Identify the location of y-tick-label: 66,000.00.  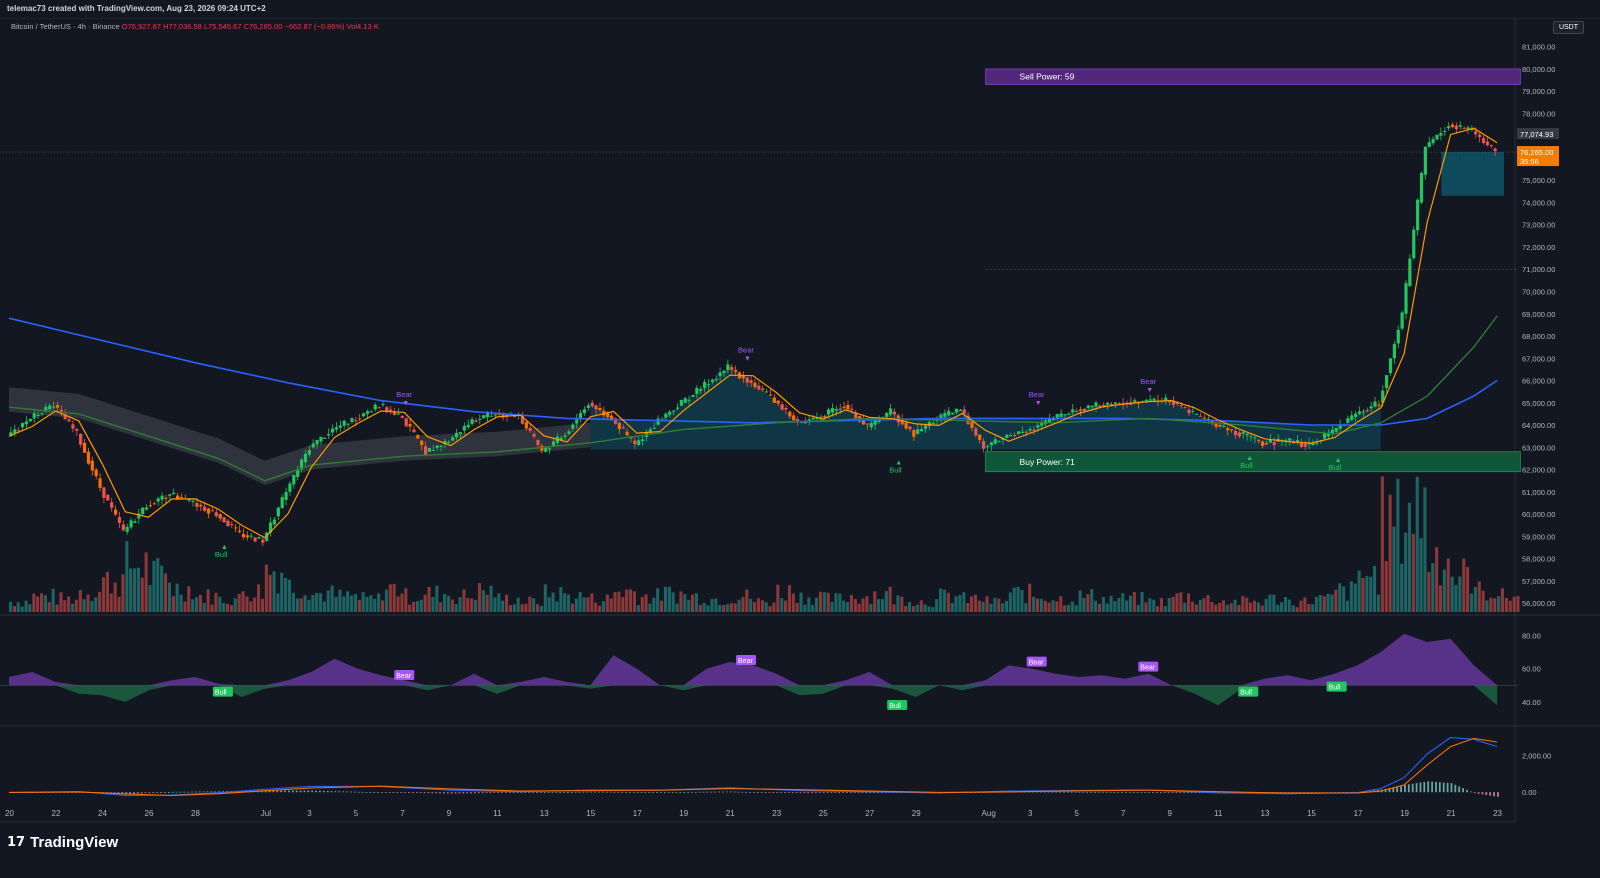
(1538, 381).